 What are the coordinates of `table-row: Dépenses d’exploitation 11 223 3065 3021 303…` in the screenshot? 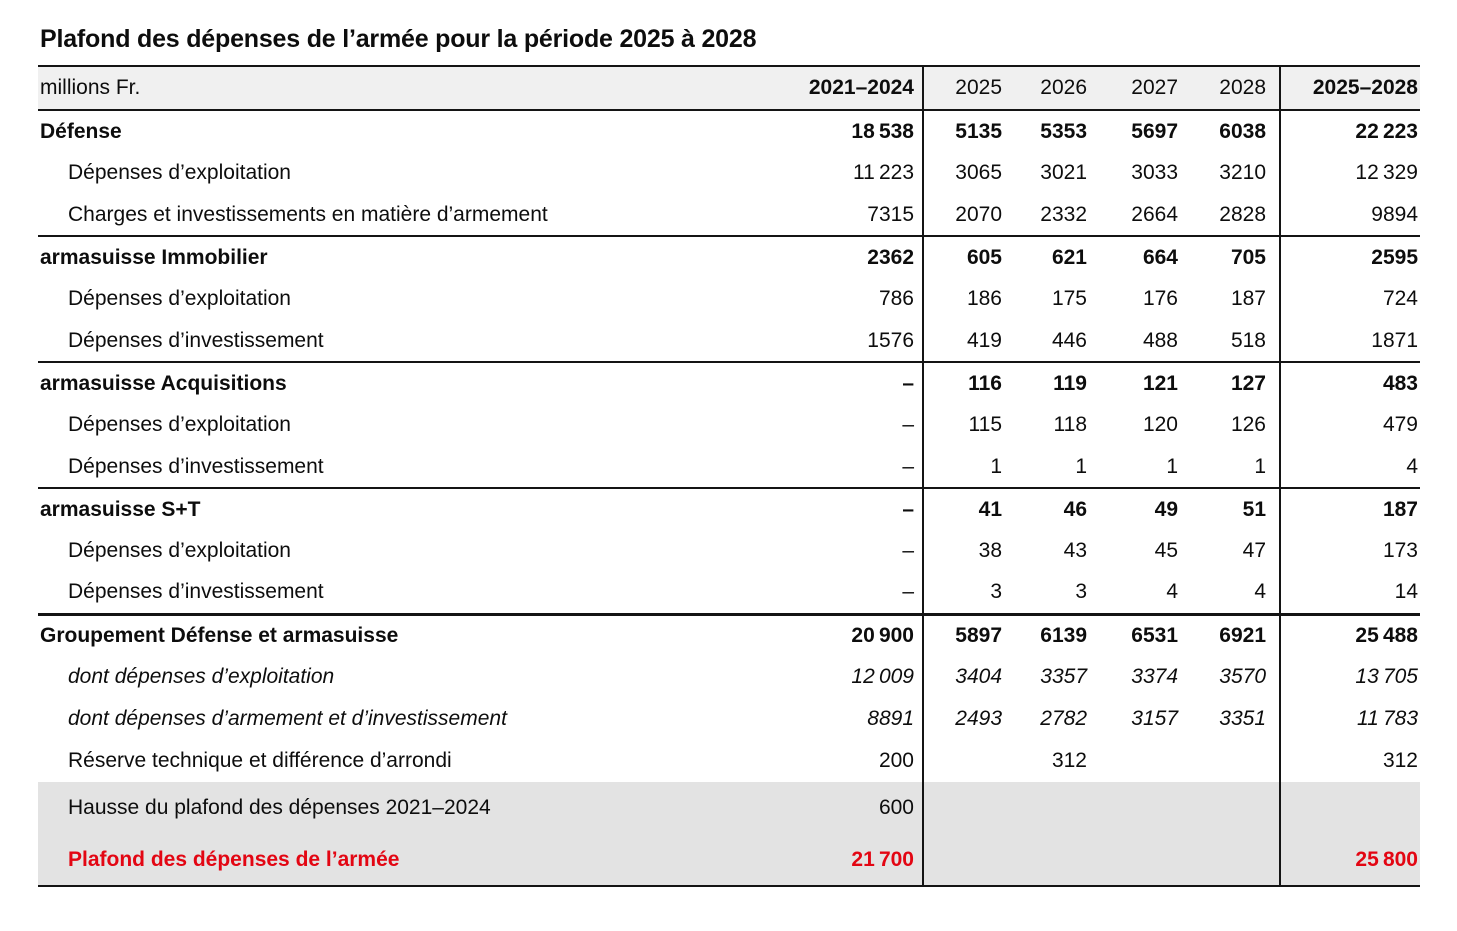 It's located at (729, 173).